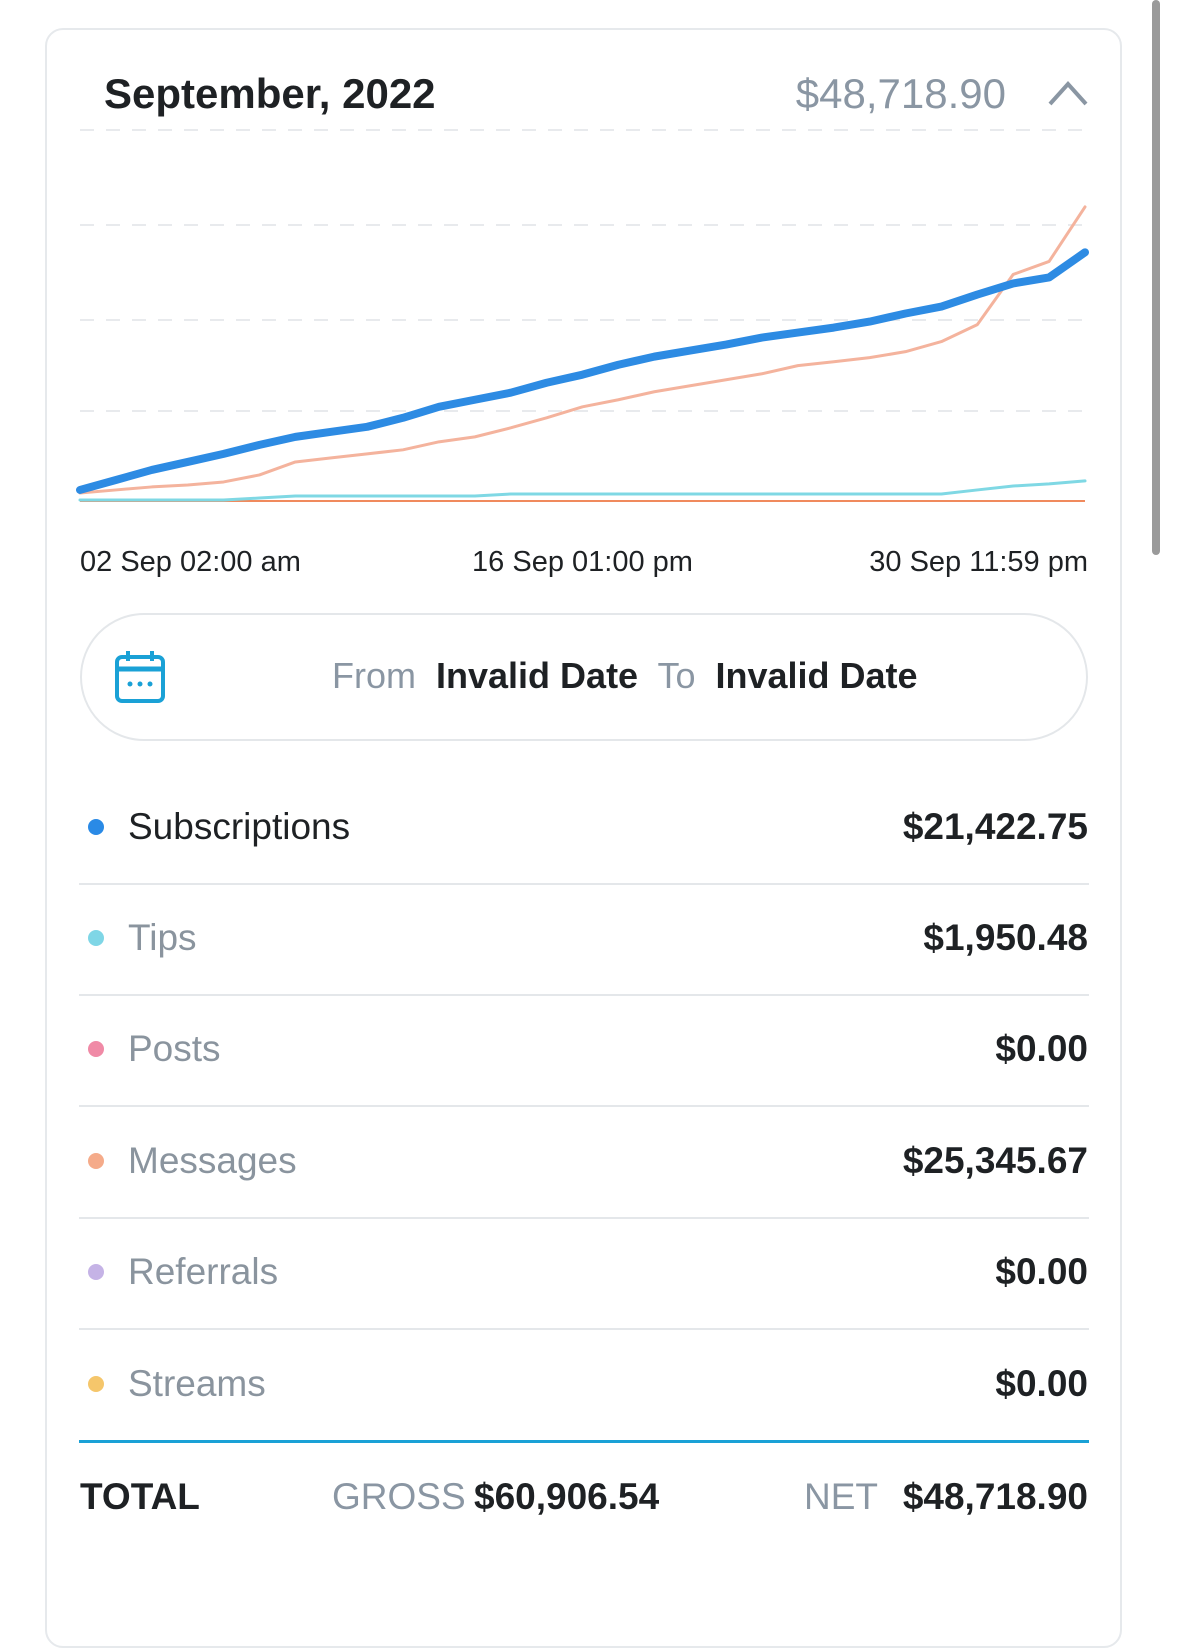  What do you see at coordinates (995, 826) in the screenshot?
I see `row-value: $21,422.75` at bounding box center [995, 826].